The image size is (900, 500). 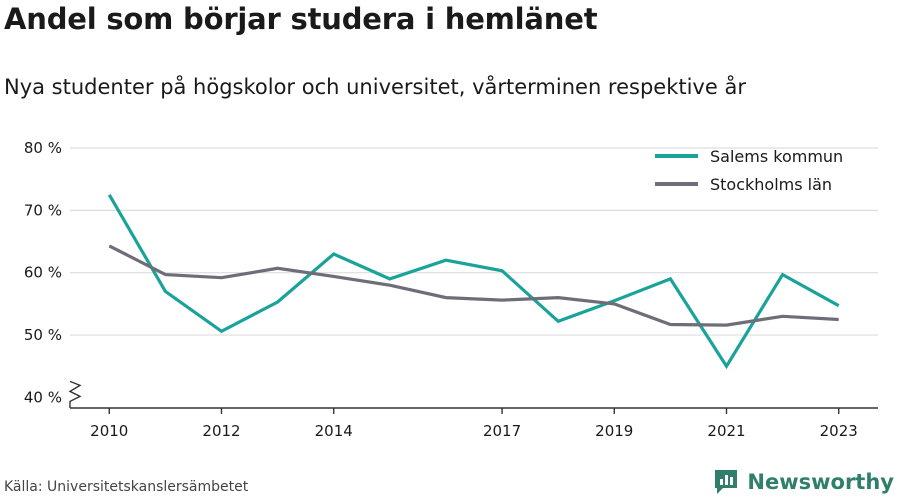 I want to click on y-tick-label: 50 %, so click(x=43, y=335).